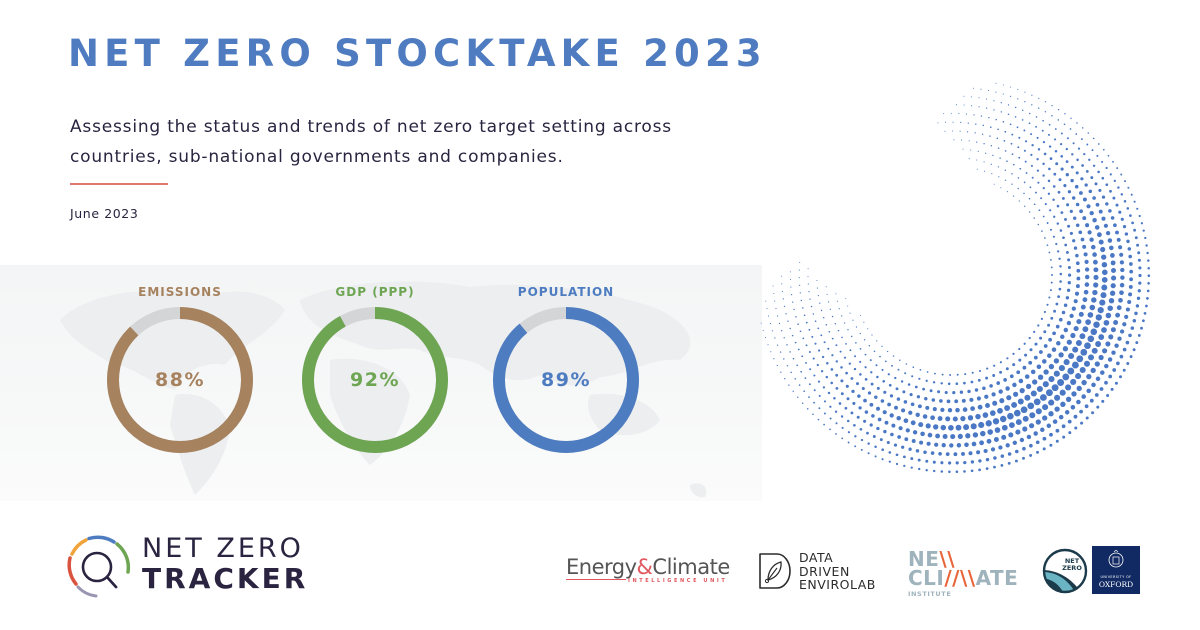  Describe the element at coordinates (775, 571) in the screenshot. I see `leaf-icon` at that location.